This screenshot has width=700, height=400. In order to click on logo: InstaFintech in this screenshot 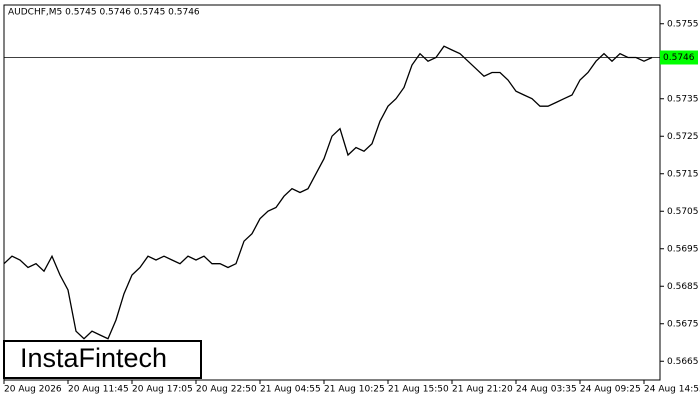, I will do `click(93, 358)`.